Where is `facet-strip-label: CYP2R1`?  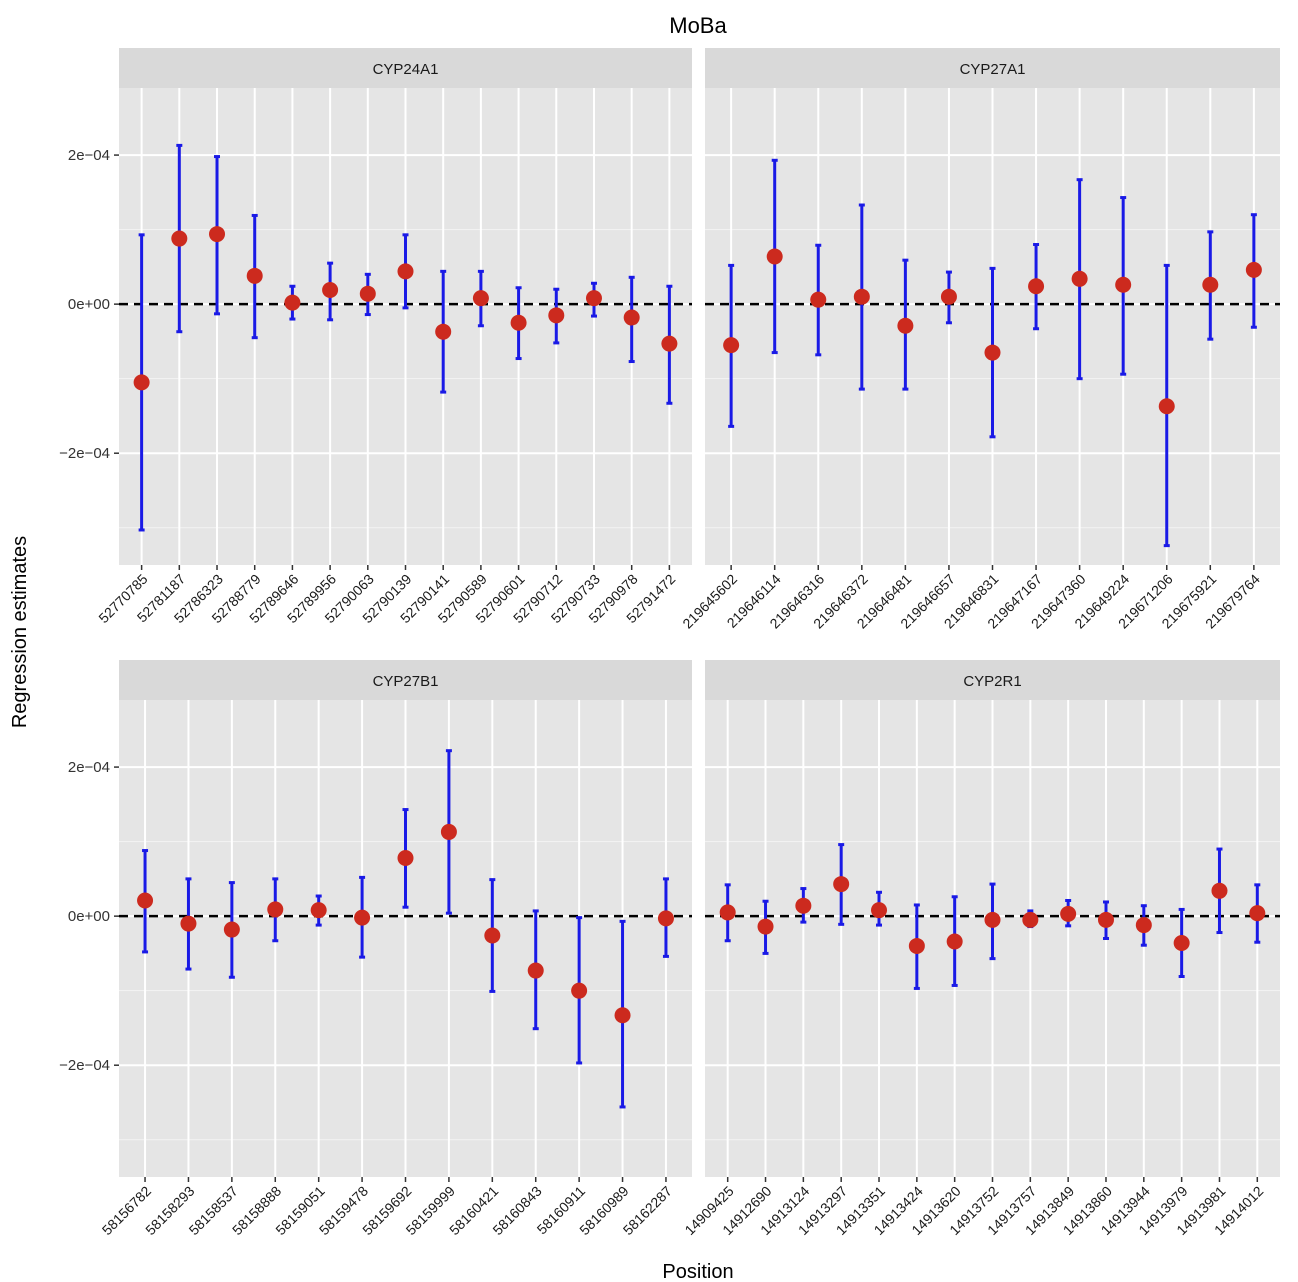 facet-strip-label: CYP2R1 is located at coordinates (992, 681).